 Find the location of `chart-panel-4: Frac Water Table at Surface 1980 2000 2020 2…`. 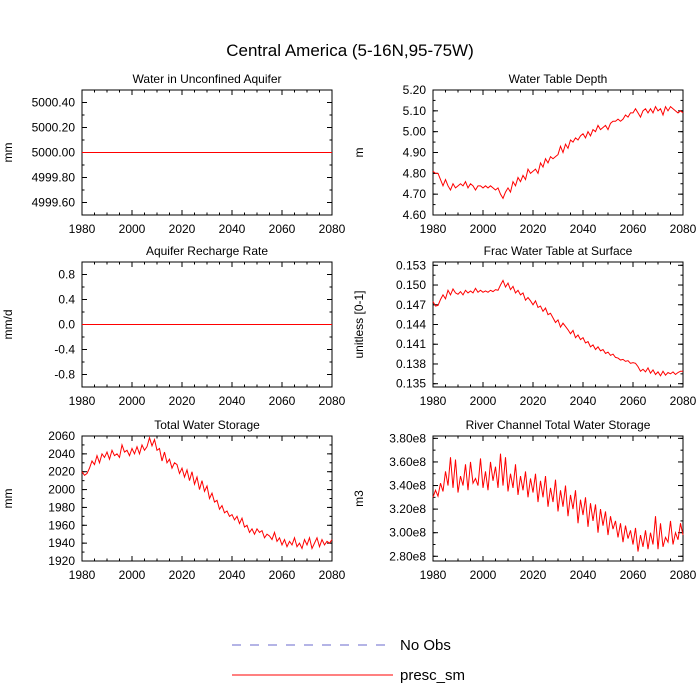

chart-panel-4: Frac Water Table at Surface 1980 2000 2020 2… is located at coordinates (524, 326).